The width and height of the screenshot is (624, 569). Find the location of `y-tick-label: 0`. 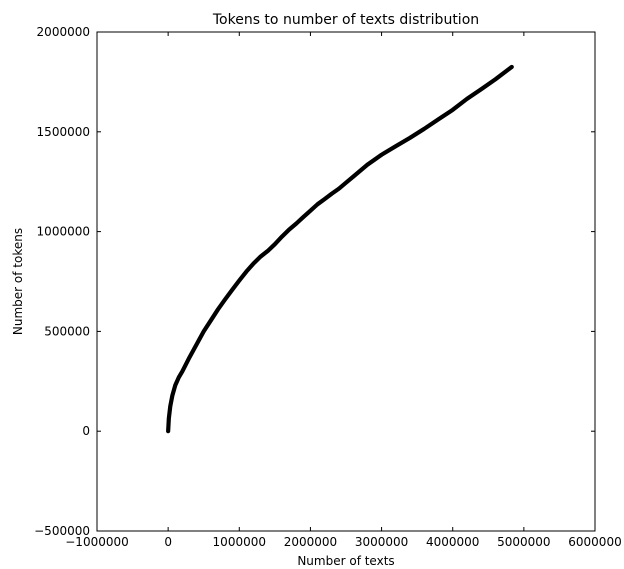

y-tick-label: 0 is located at coordinates (86, 431).